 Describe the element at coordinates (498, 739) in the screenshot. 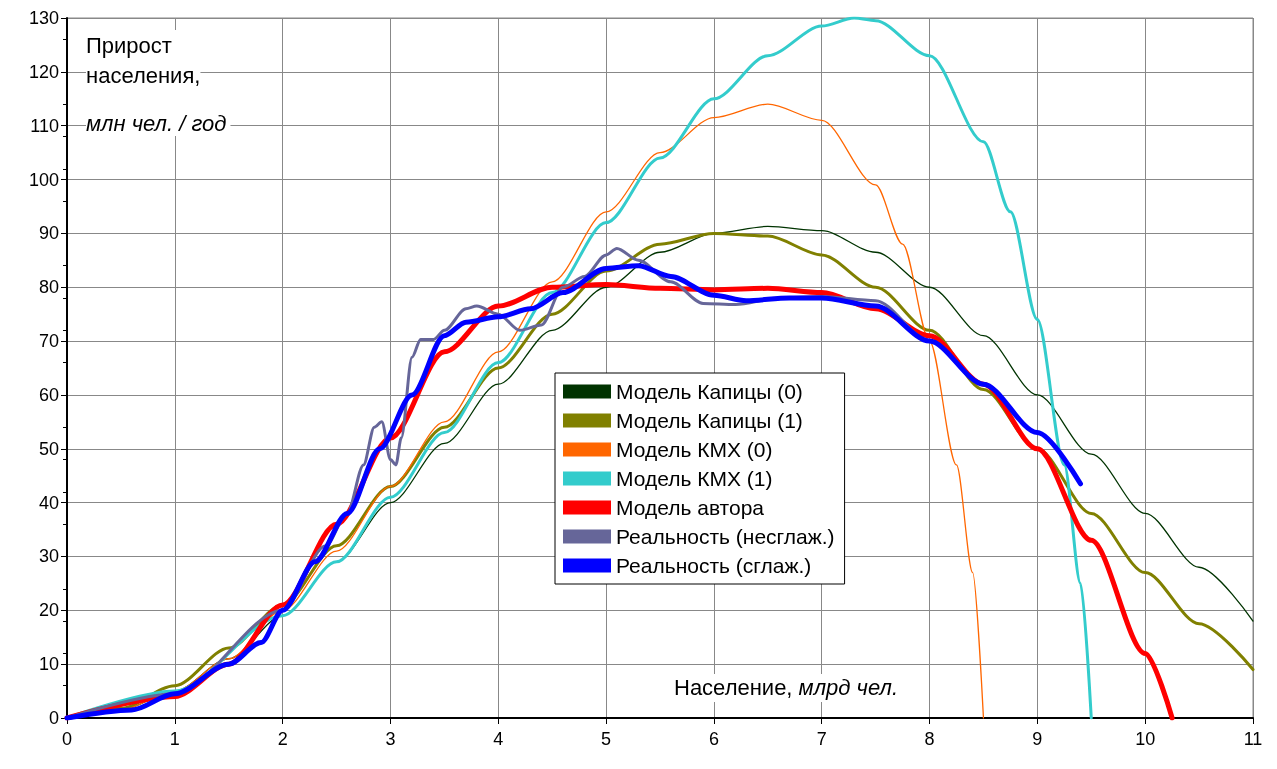

I see `x-tick-label: 4` at that location.